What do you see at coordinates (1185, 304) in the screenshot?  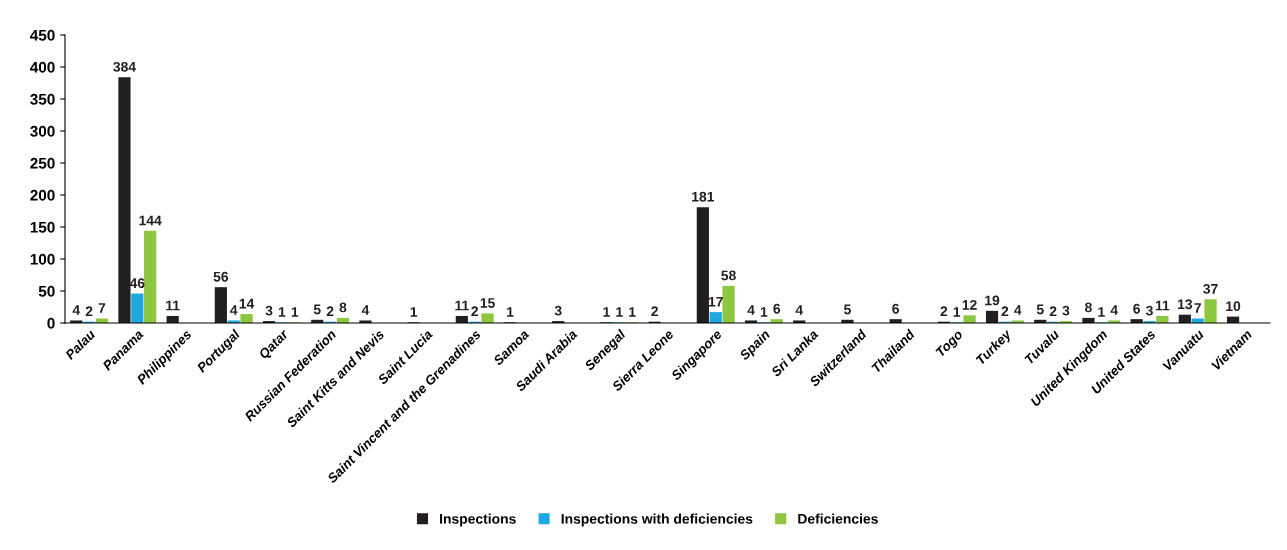 I see `data-label: 13` at bounding box center [1185, 304].